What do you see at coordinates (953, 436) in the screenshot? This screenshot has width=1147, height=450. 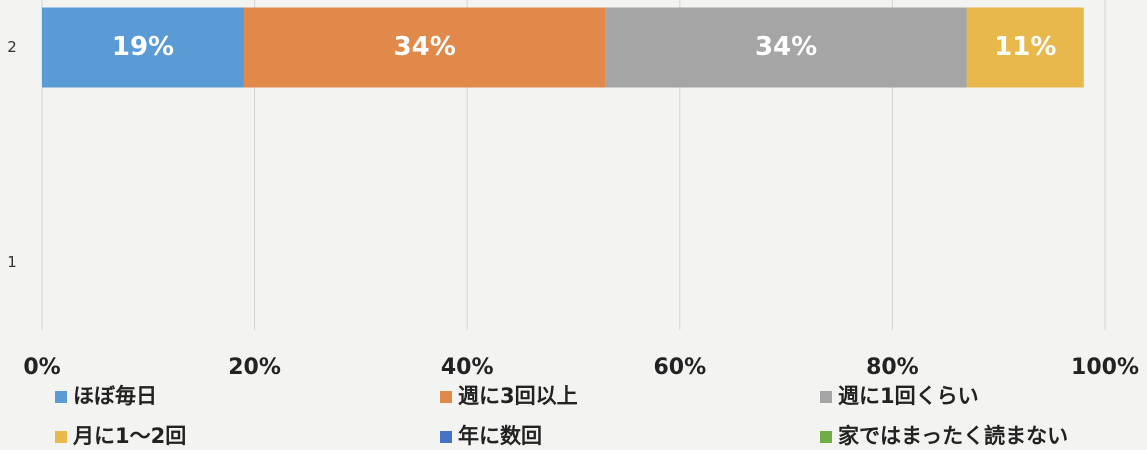 I see `legend-label: 家ではまったく読まない` at bounding box center [953, 436].